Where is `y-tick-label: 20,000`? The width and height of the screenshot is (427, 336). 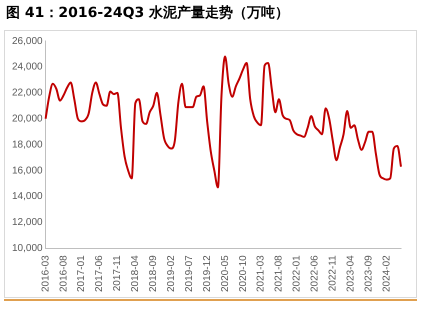 y-tick-label: 20,000 is located at coordinates (28, 118).